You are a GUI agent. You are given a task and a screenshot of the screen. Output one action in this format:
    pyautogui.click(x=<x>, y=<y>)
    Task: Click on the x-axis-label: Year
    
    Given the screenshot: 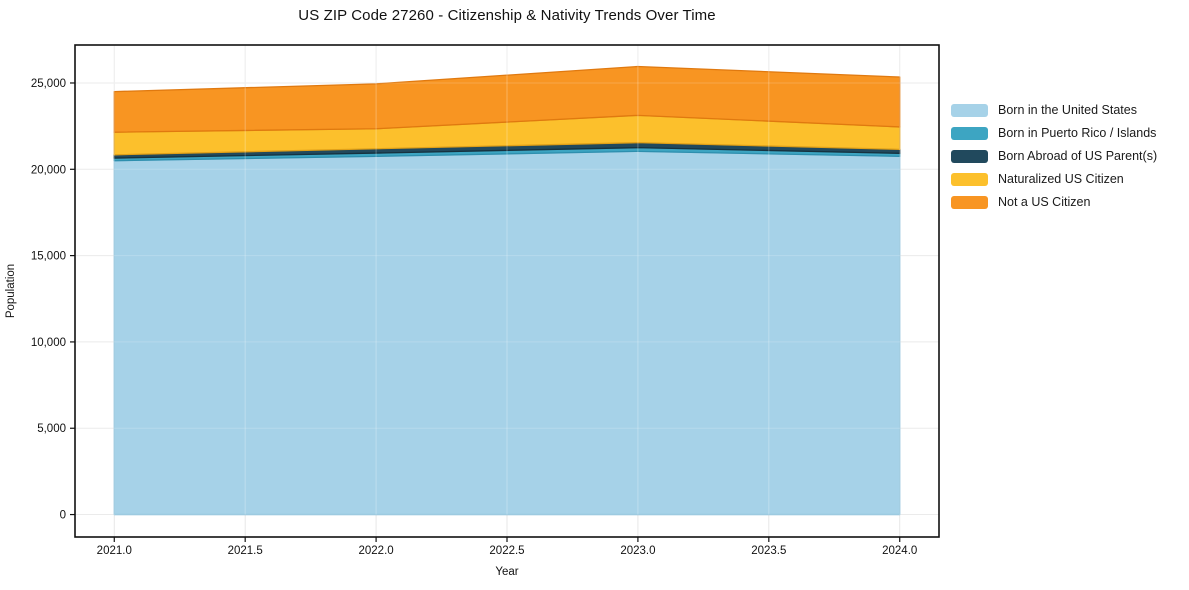 What is the action you would take?
    pyautogui.click(x=506, y=572)
    